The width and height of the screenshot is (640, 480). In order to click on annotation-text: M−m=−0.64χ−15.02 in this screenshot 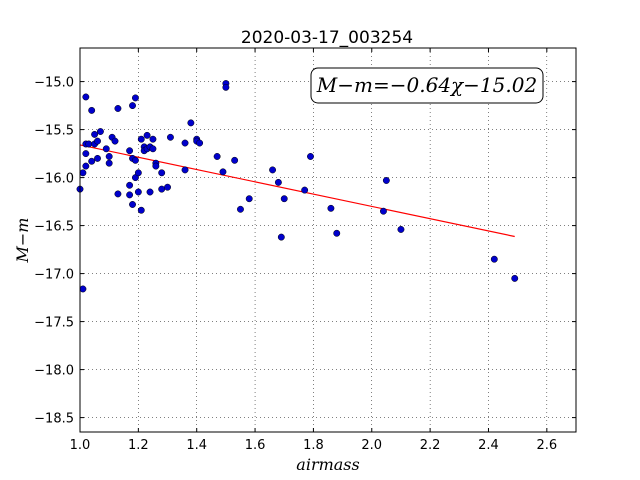, I will do `click(426, 85)`.